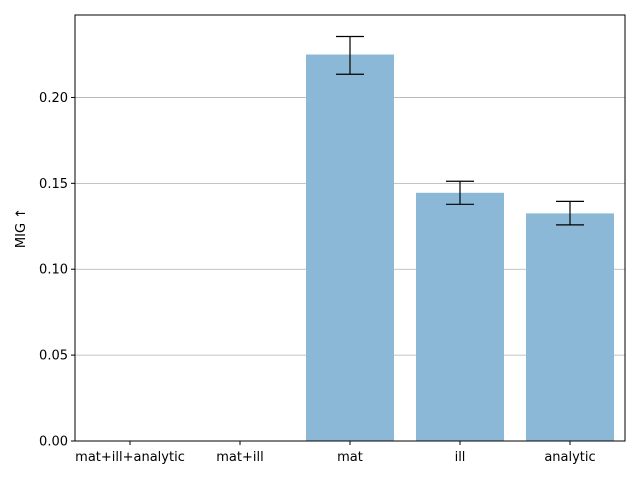  Describe the element at coordinates (53, 98) in the screenshot. I see `y-tick-label: 0.20` at that location.